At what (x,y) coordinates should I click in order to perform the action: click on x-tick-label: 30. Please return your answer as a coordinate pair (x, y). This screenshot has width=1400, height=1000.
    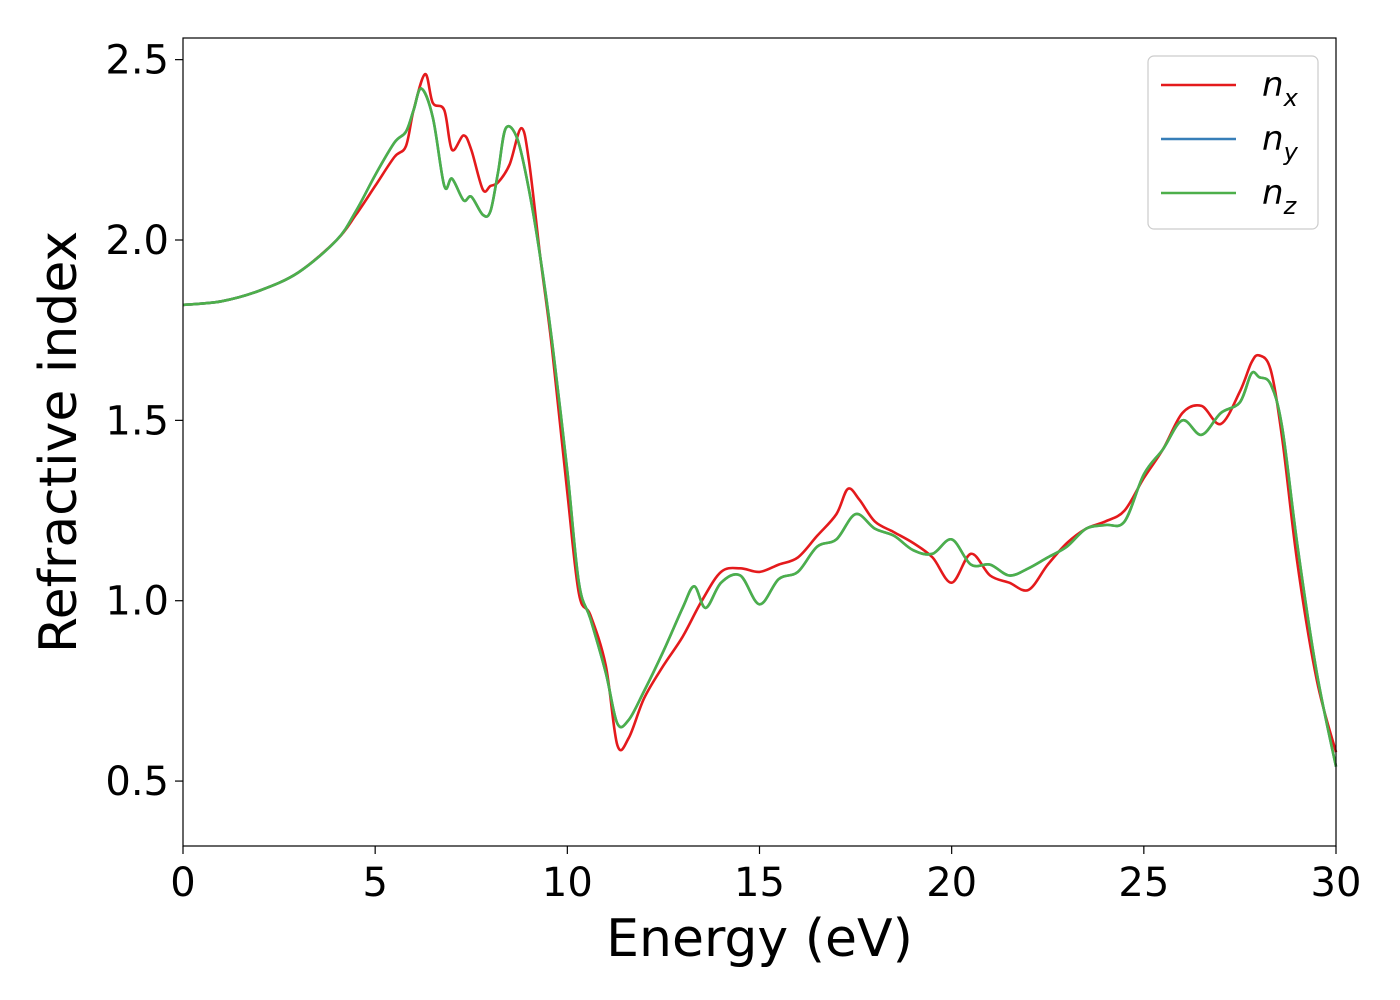
    Looking at the image, I should click on (1336, 883).